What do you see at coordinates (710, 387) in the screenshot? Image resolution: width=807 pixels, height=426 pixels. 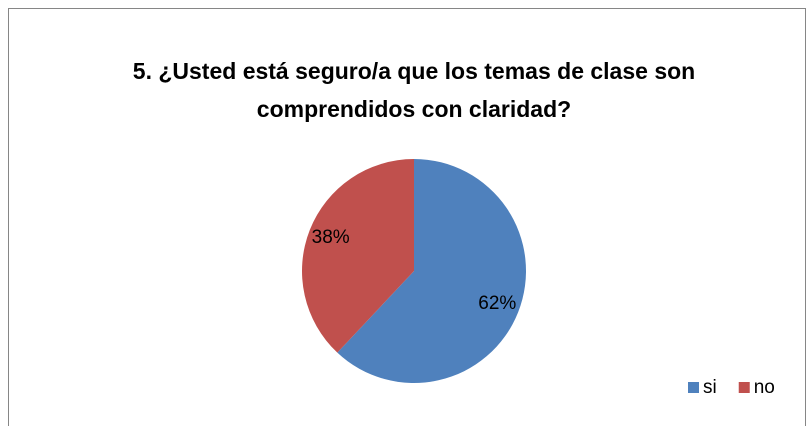 I see `legend-label: si` at bounding box center [710, 387].